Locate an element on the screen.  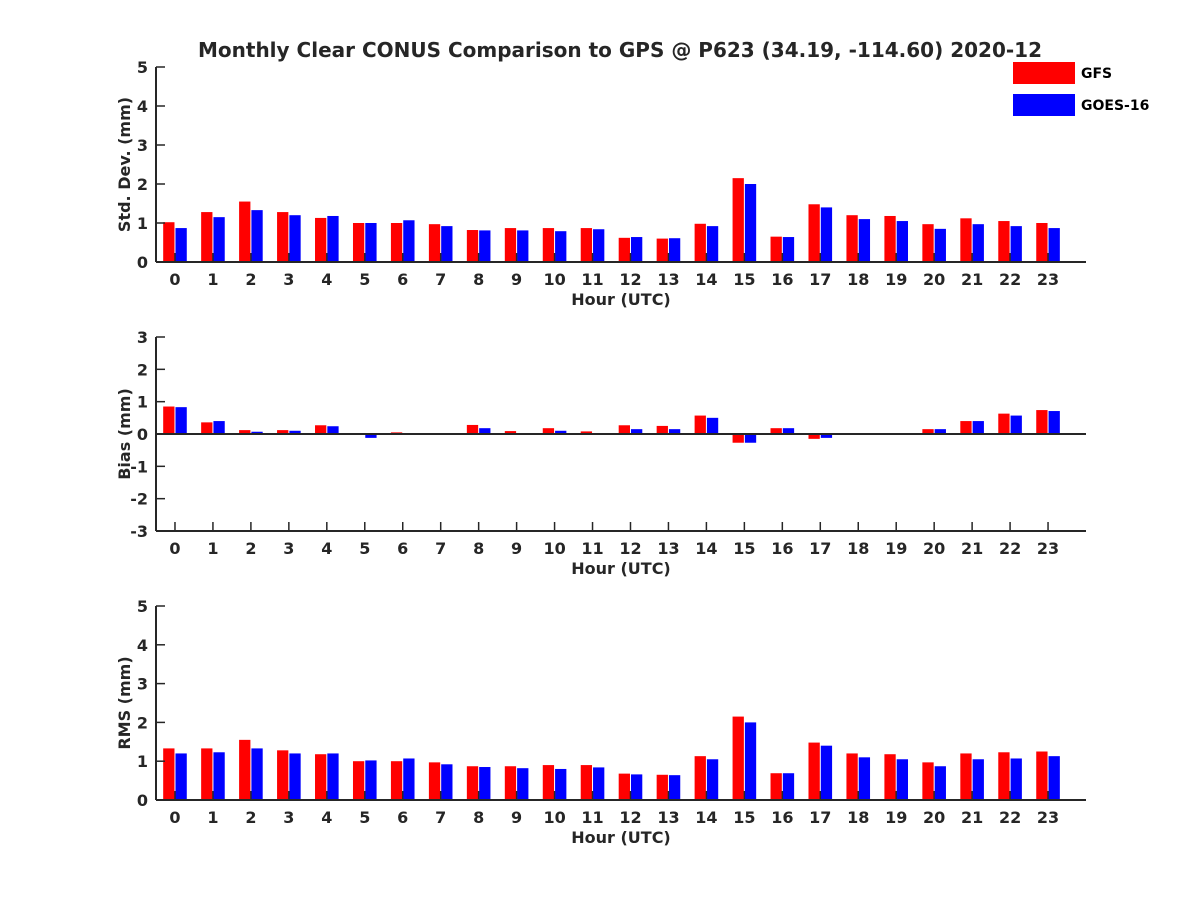
x-tick-label-std-dev-12: 12 is located at coordinates (630, 279).